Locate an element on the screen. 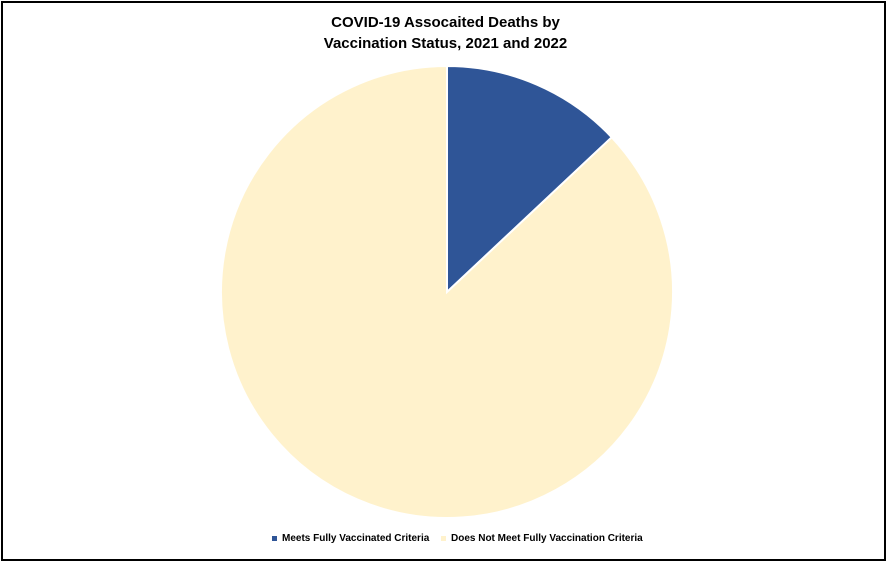 The height and width of the screenshot is (561, 891). legend-item-not-vaccinated: Does Not Meet Fully Vaccination Criteria is located at coordinates (542, 538).